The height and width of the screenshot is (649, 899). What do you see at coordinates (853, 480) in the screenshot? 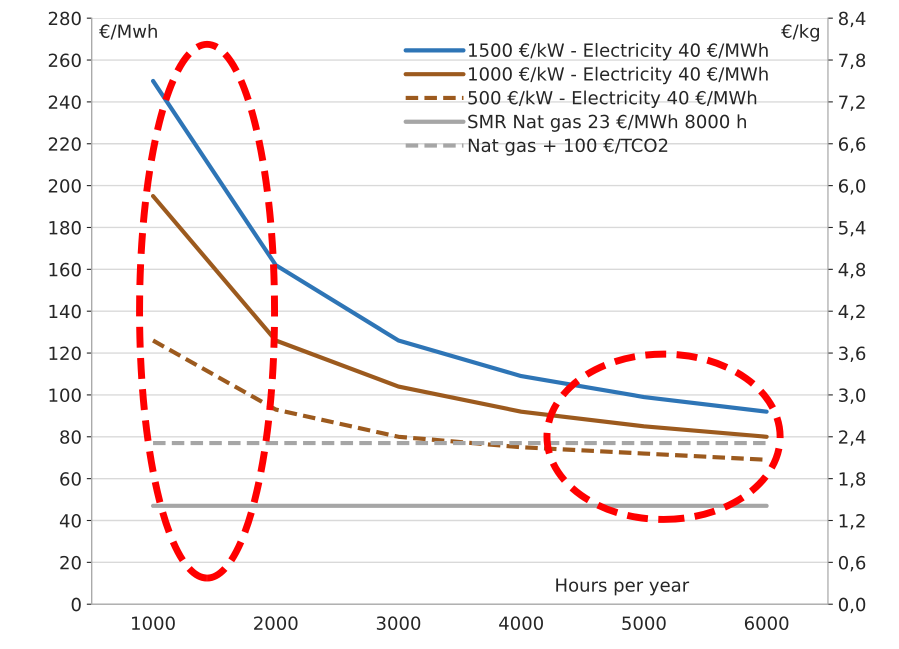
I see `y2-tick-label: 1,8` at bounding box center [853, 480].